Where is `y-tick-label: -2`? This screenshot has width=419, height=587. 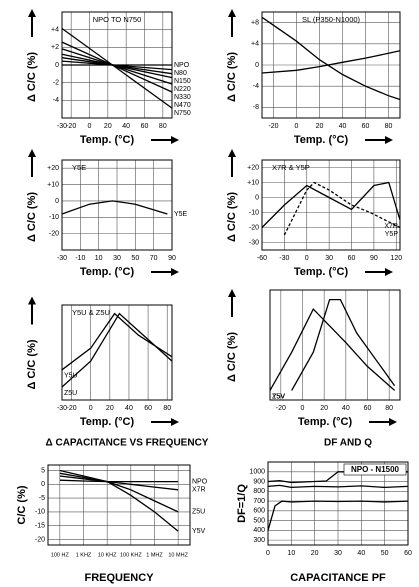 y-tick-label: -2 is located at coordinates (56, 83).